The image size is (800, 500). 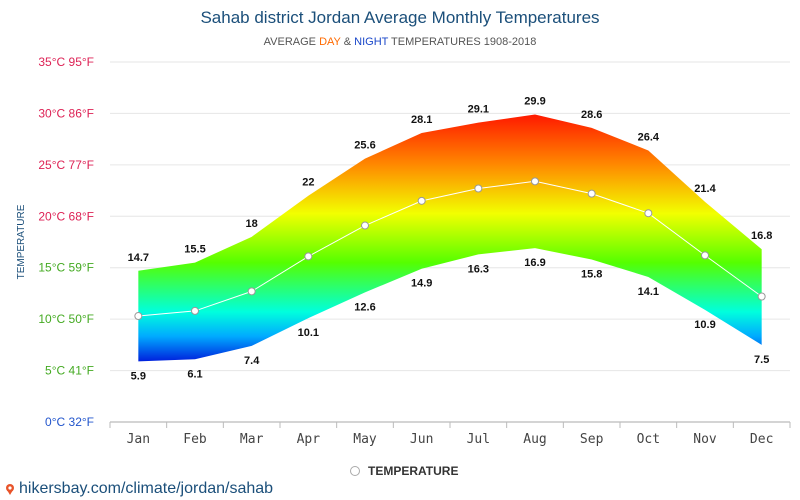 What do you see at coordinates (309, 439) in the screenshot?
I see `x-tick-label: Apr` at bounding box center [309, 439].